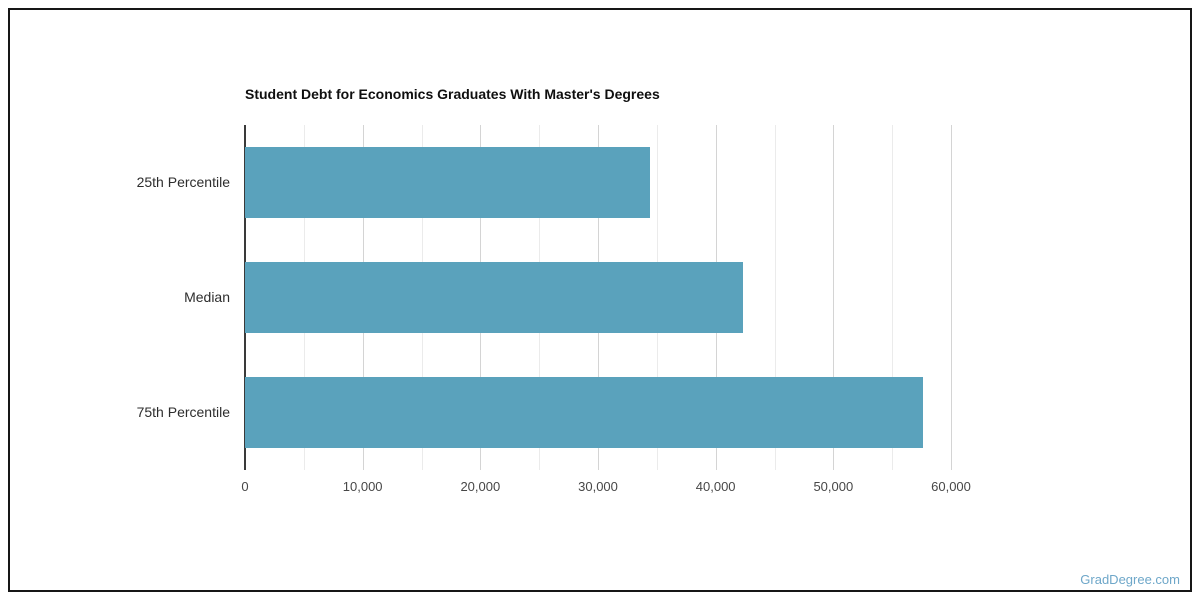  What do you see at coordinates (1130, 579) in the screenshot?
I see `watermark-link: GradDegree.com` at bounding box center [1130, 579].